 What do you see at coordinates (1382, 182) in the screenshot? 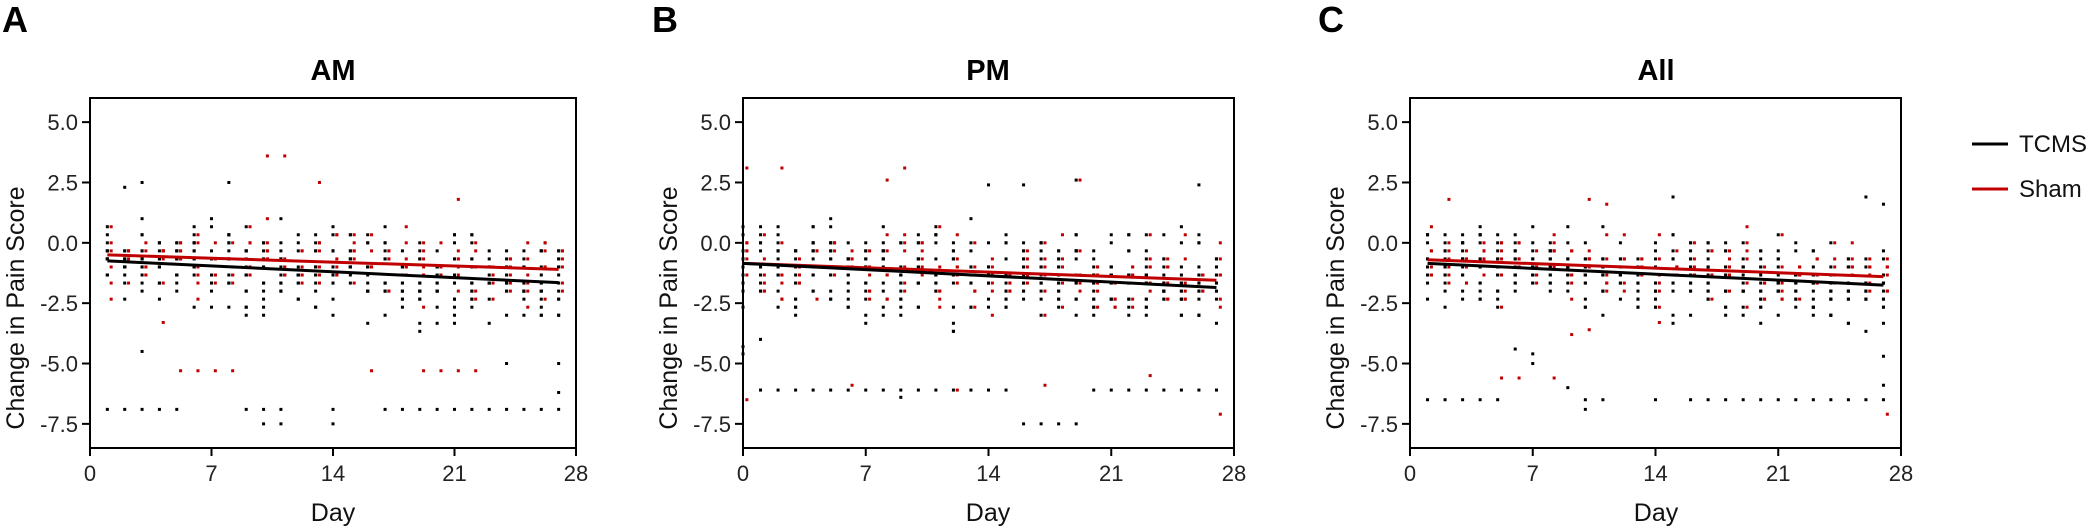
I see `y-tick-label: 2.5` at bounding box center [1382, 182].